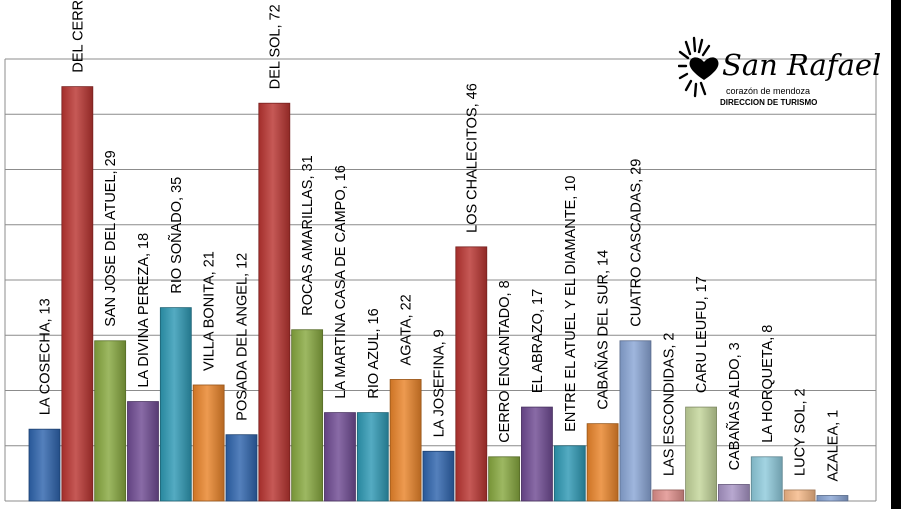  What do you see at coordinates (210, 311) in the screenshot?
I see `data-label-6: VILLA BONITA, 21` at bounding box center [210, 311].